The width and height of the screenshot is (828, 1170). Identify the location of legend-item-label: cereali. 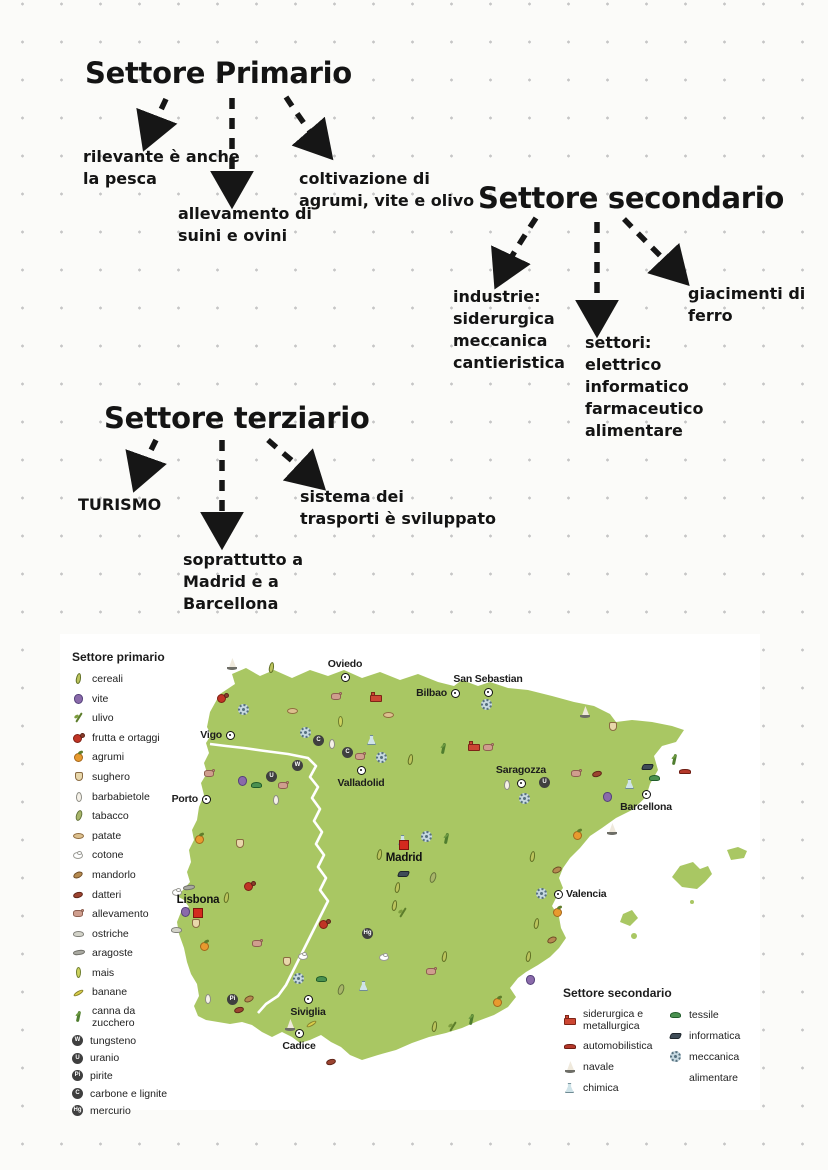
(107, 678).